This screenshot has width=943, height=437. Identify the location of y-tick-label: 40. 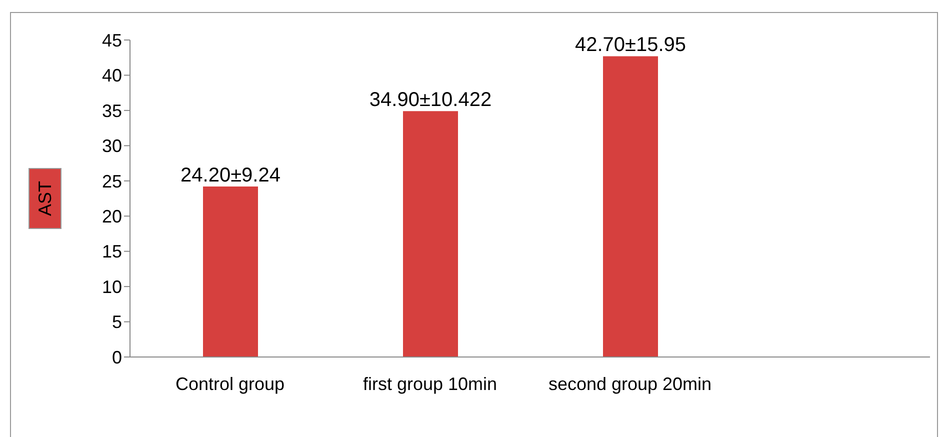
(112, 76).